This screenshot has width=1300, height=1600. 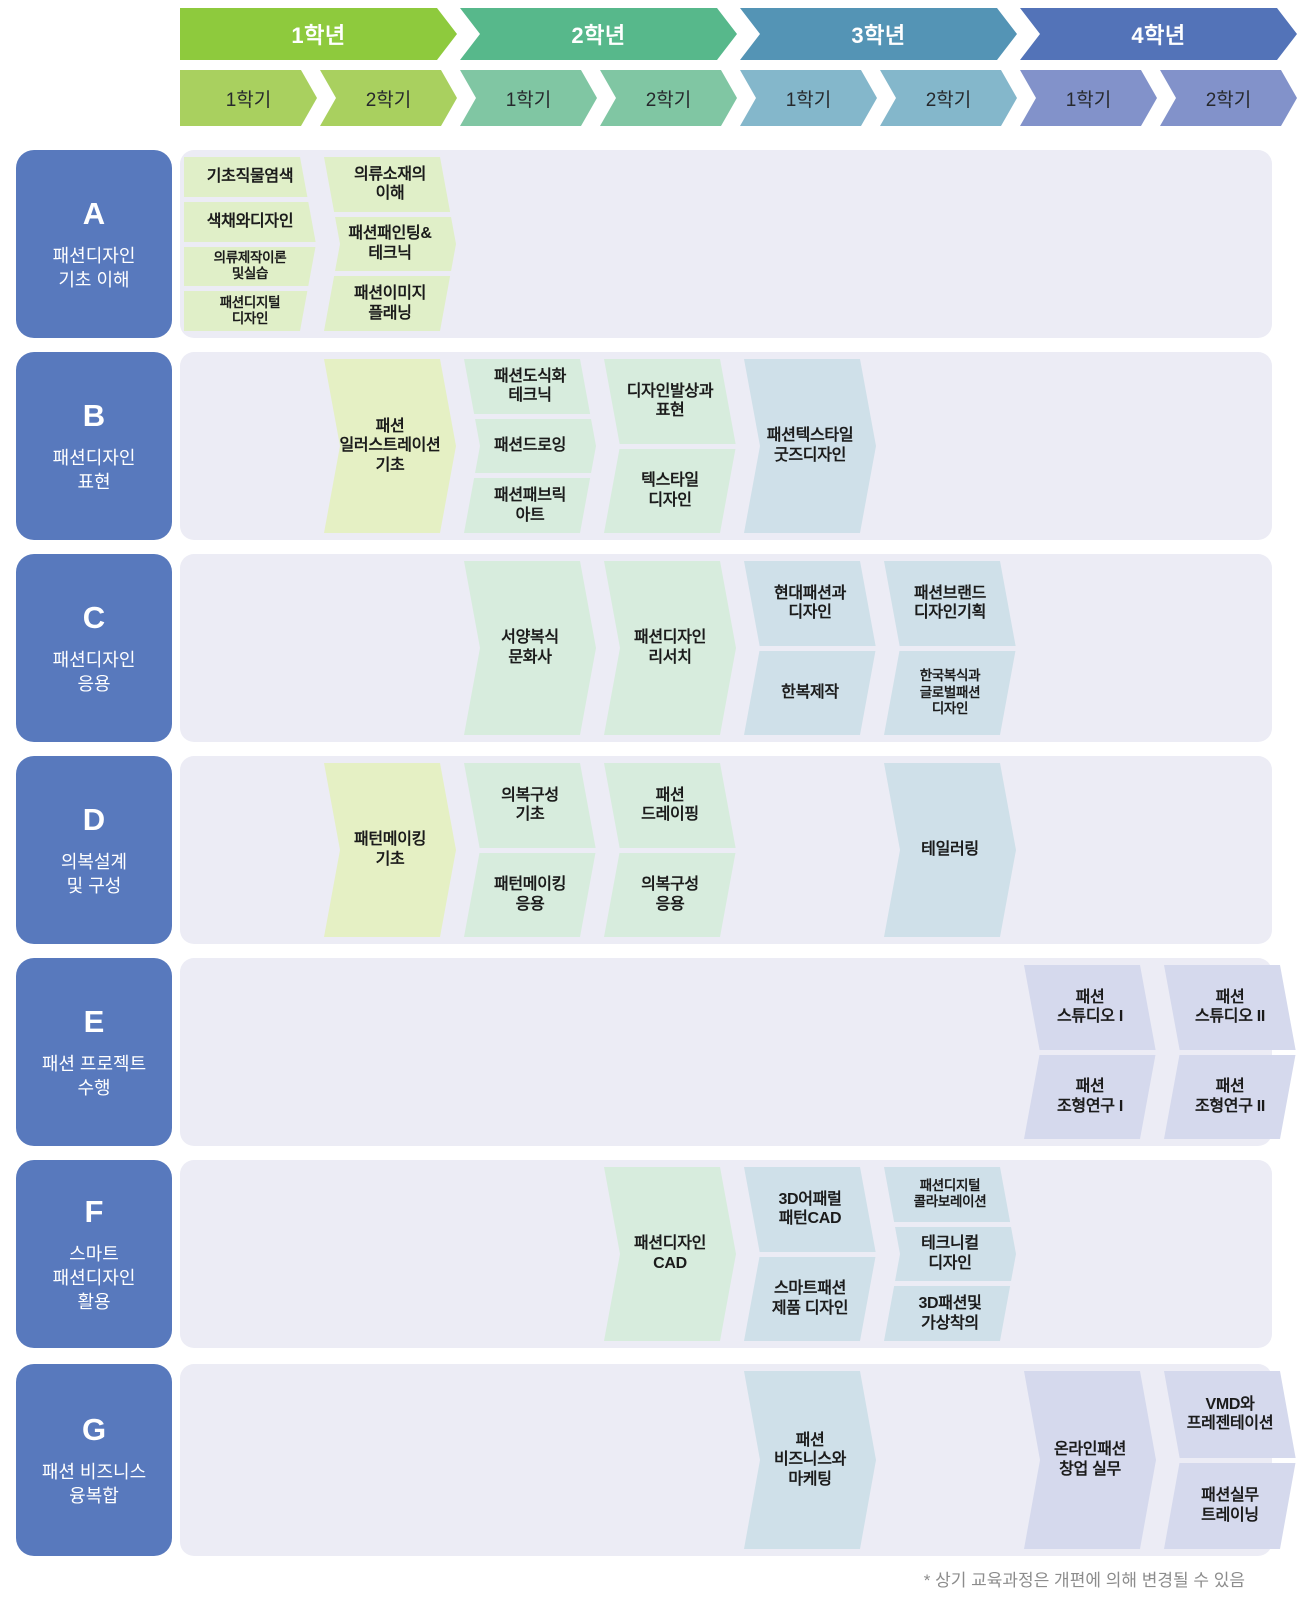 I want to click on course-label: 패션 비즈니스와 마케팅, so click(x=810, y=1459).